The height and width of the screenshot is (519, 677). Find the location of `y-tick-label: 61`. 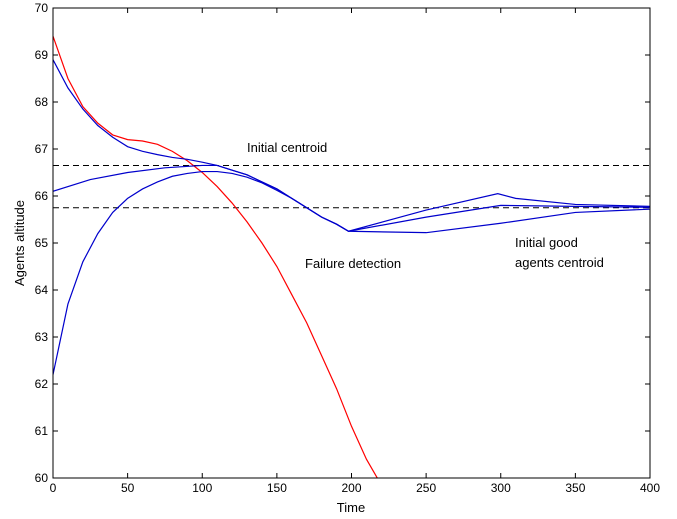

y-tick-label: 61 is located at coordinates (42, 431).